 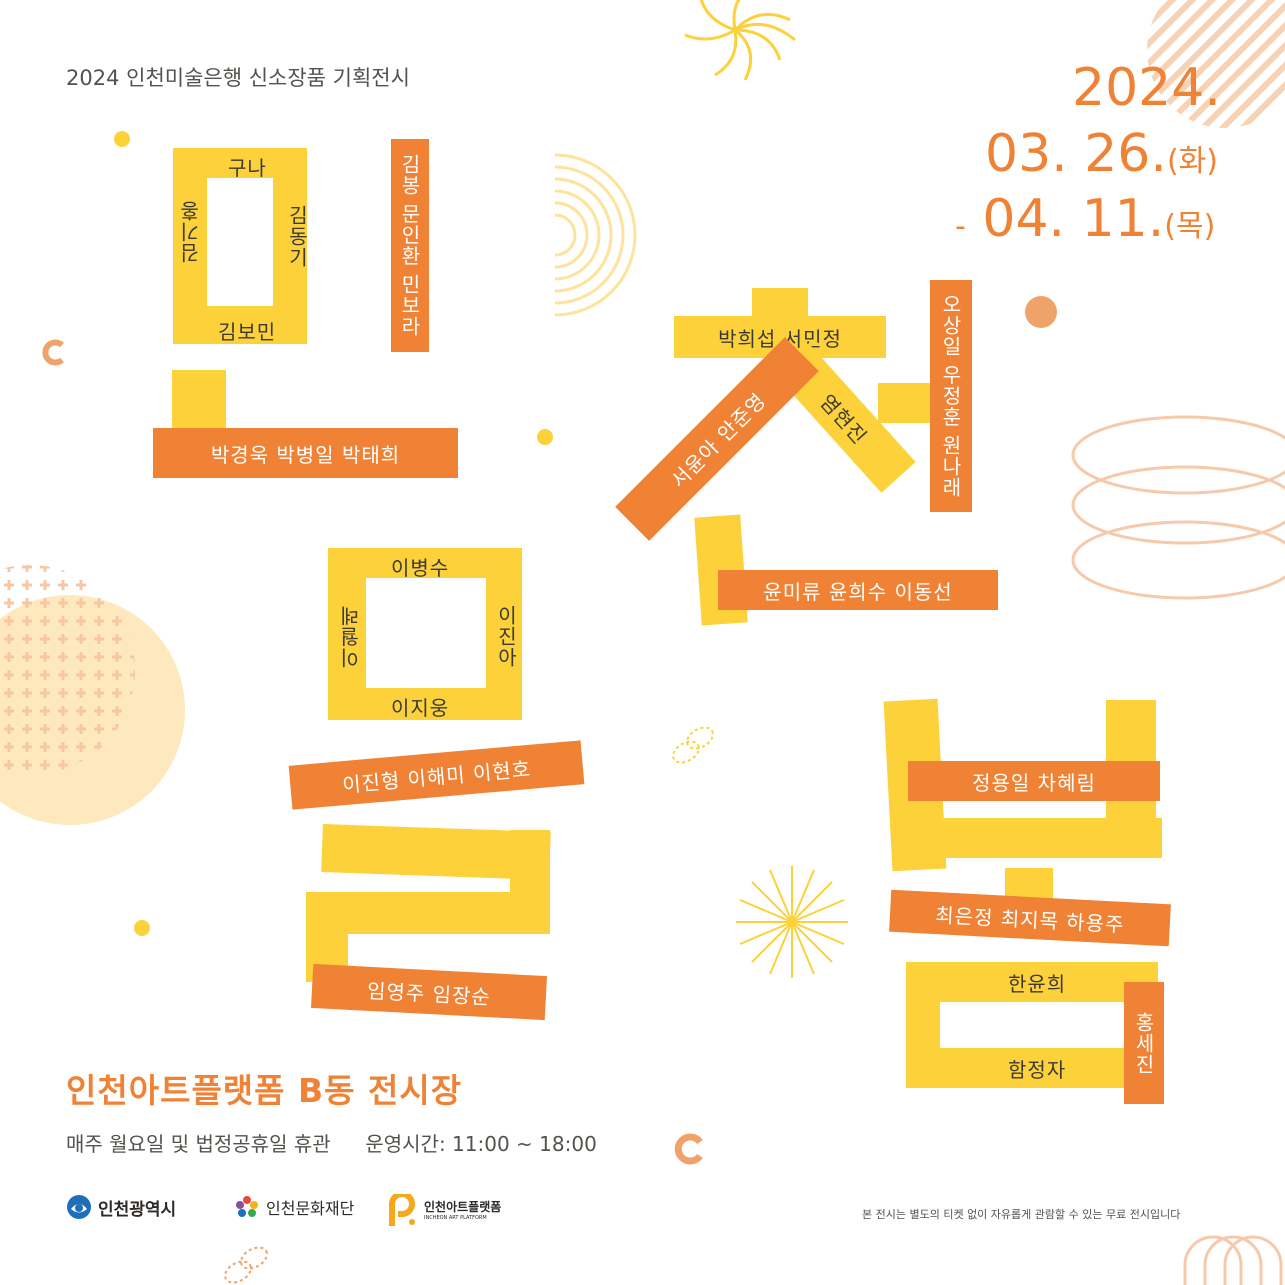 What do you see at coordinates (420, 708) in the screenshot?
I see `artist-label: 이지웅` at bounding box center [420, 708].